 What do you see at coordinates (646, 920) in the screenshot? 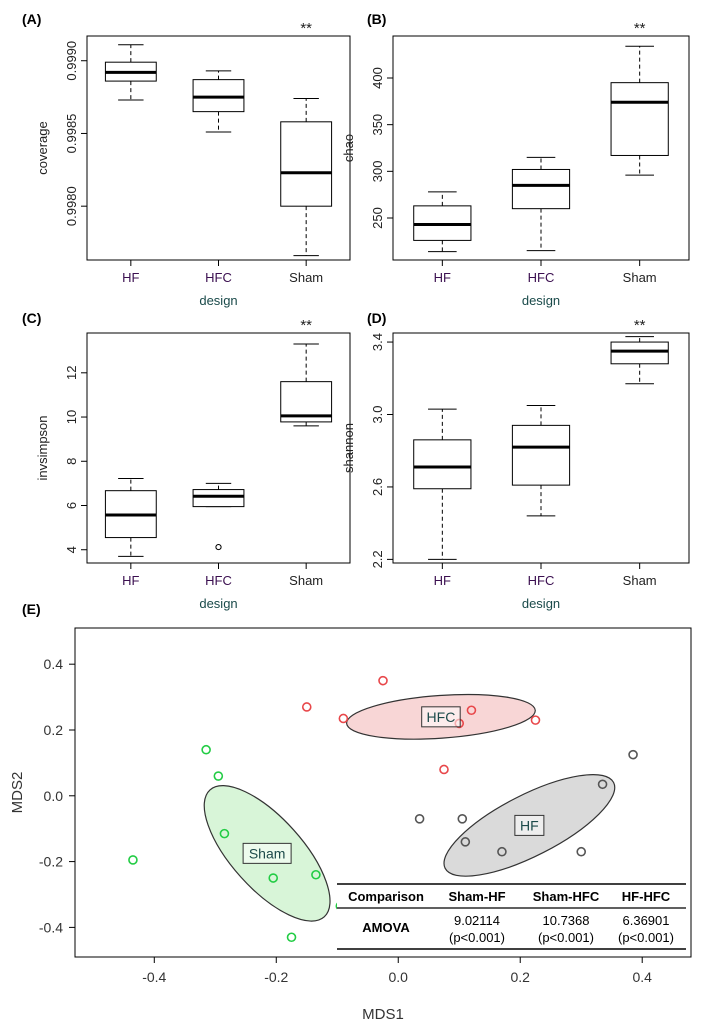
I see `table-value: 6.36901` at bounding box center [646, 920].